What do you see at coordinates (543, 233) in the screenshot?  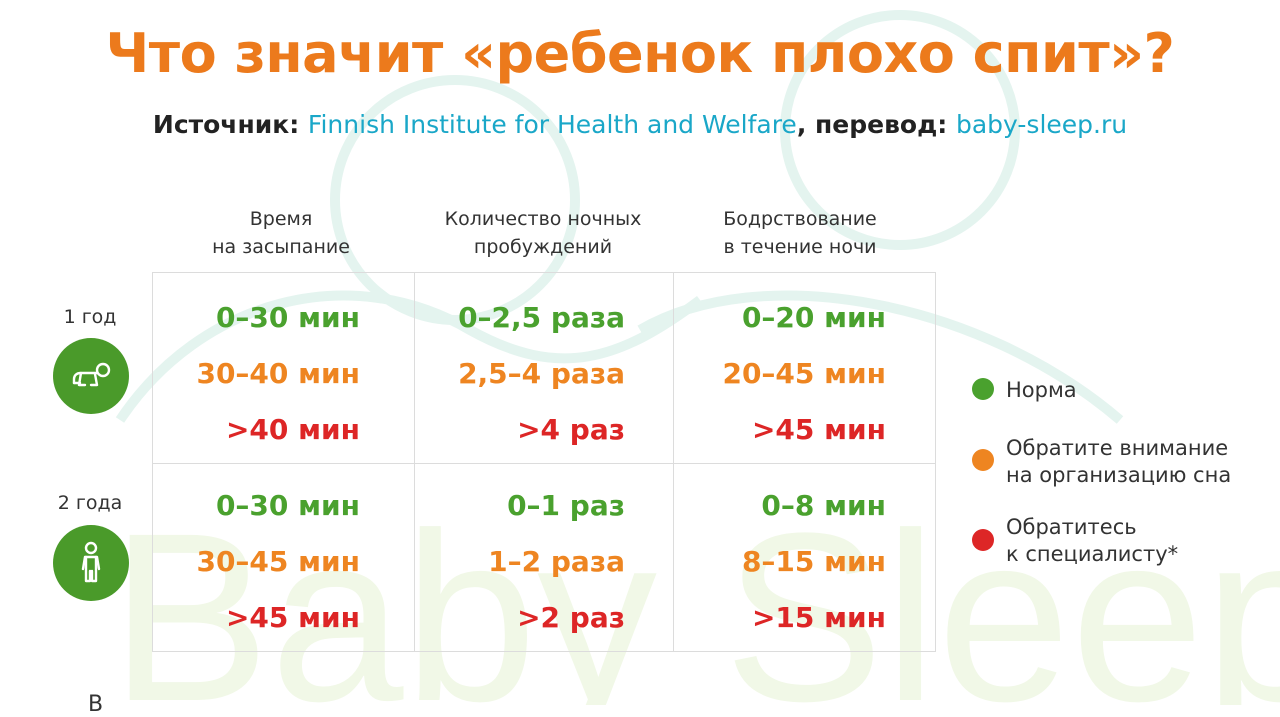 I see `column-header-night-wakings: Количество ночных пробуждений` at bounding box center [543, 233].